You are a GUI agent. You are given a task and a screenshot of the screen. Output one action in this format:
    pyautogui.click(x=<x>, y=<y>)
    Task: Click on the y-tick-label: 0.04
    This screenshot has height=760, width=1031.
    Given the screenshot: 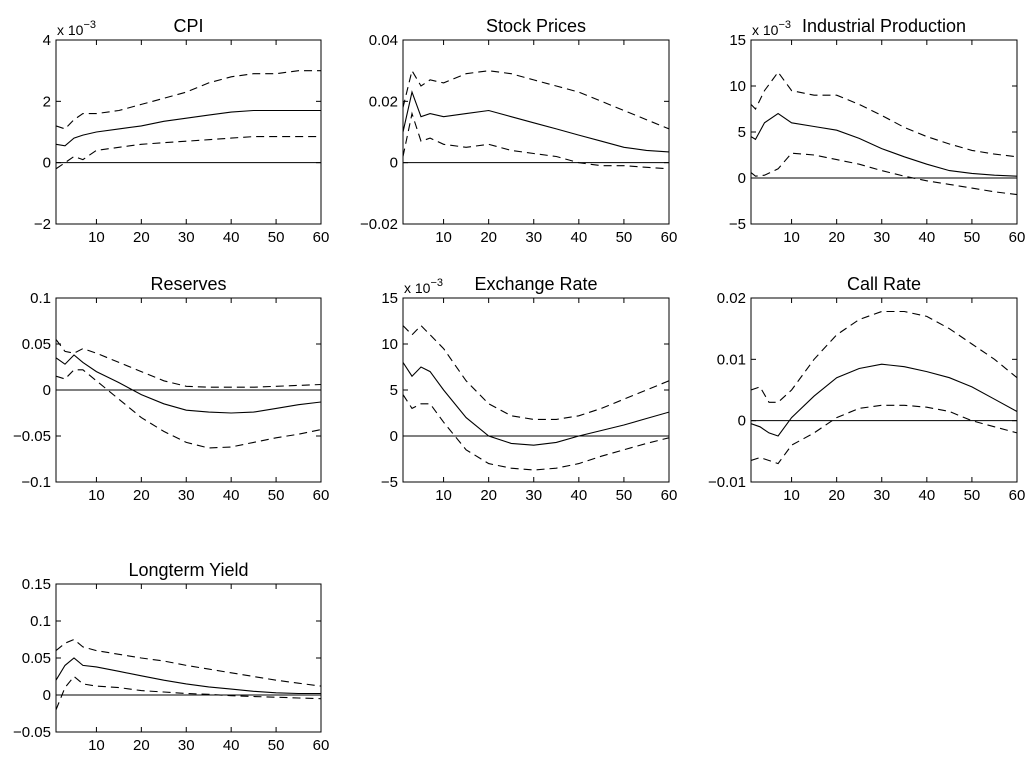 What is the action you would take?
    pyautogui.click(x=383, y=40)
    